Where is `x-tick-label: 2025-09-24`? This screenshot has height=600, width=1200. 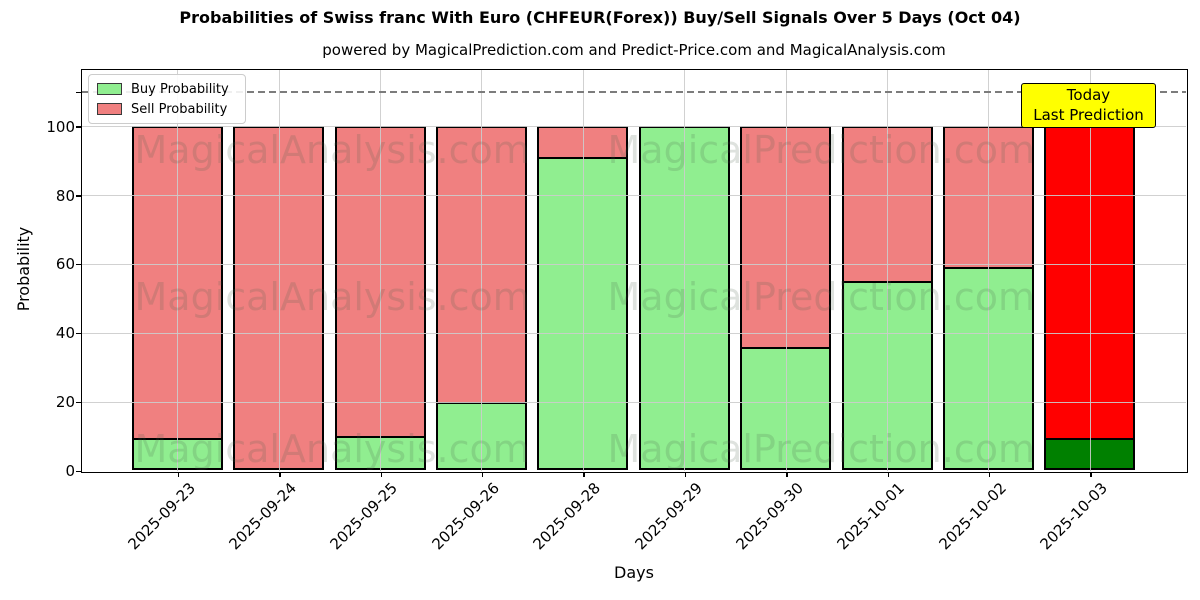
x-tick-label: 2025-09-24 is located at coordinates (262, 516).